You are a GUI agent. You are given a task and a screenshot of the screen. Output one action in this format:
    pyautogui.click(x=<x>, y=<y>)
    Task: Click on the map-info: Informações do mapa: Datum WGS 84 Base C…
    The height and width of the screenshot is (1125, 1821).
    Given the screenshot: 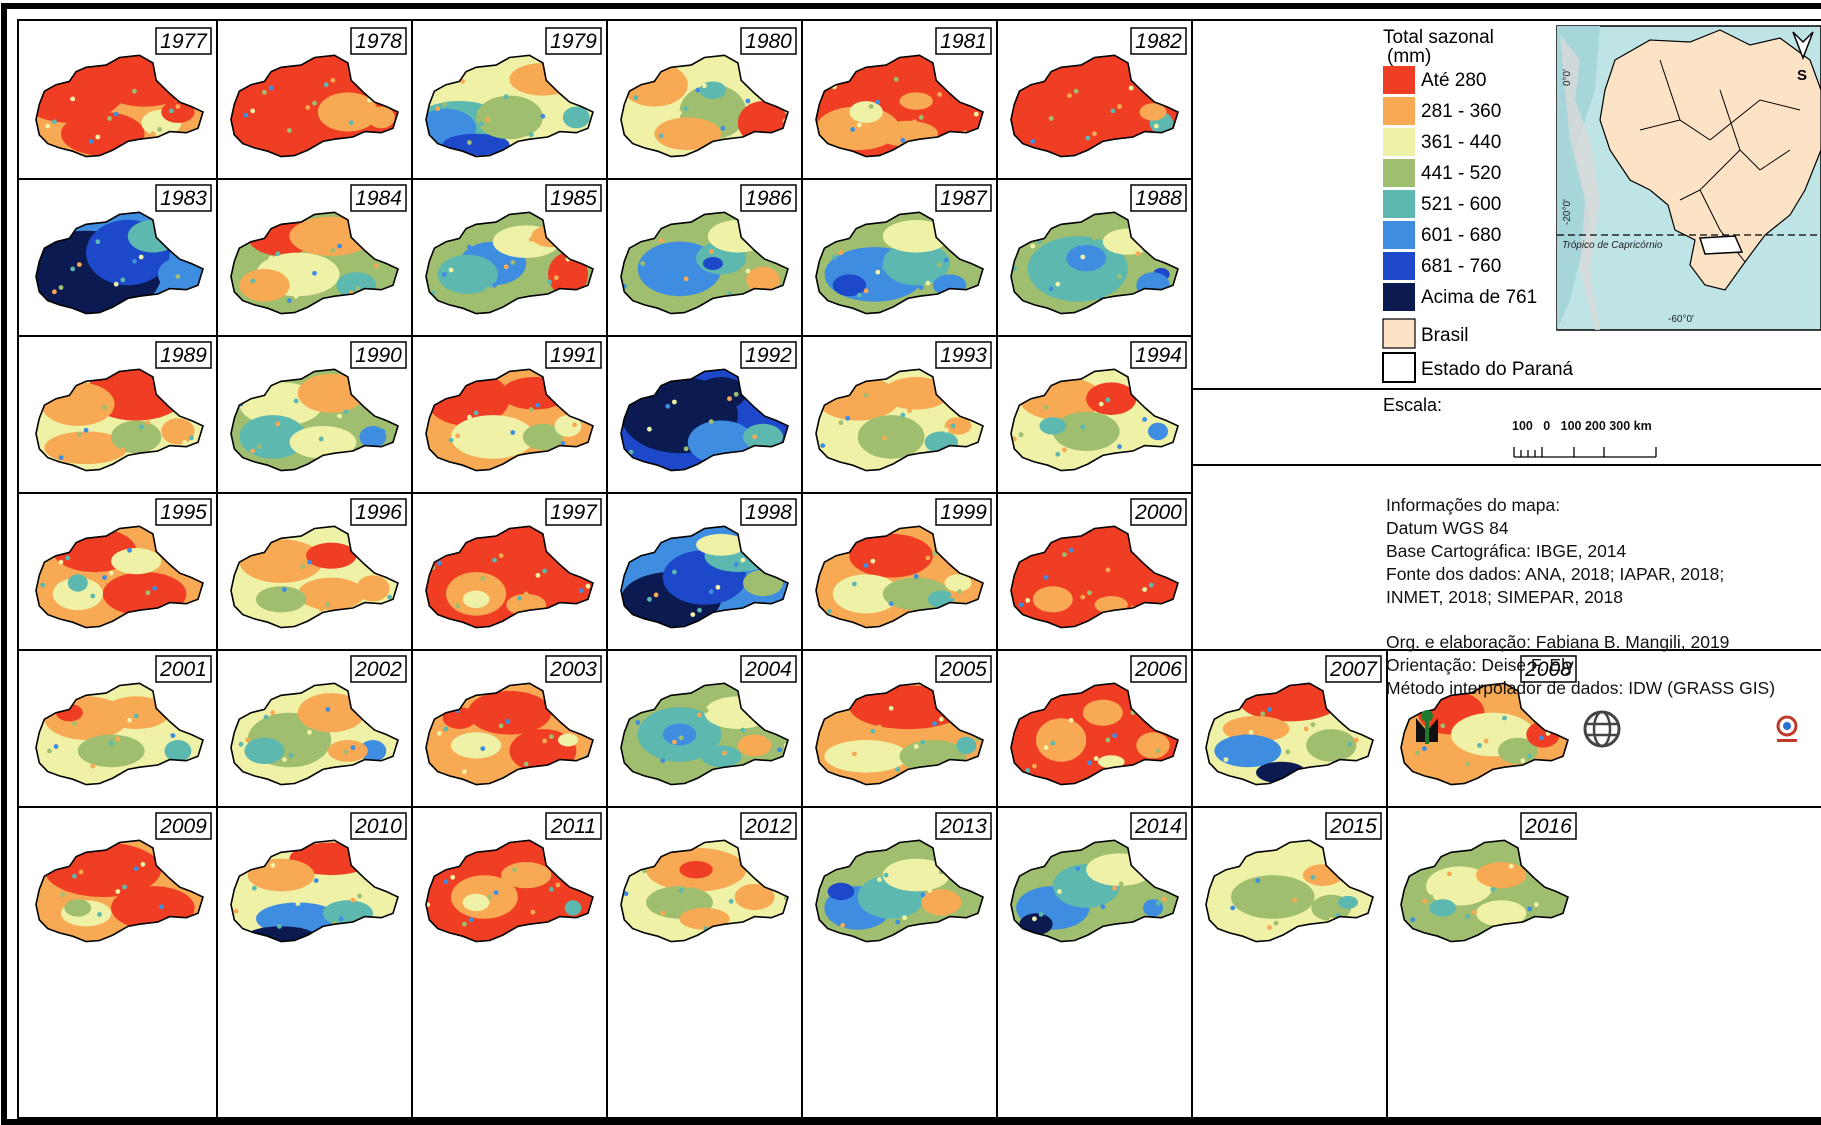 What is the action you would take?
    pyautogui.click(x=1580, y=596)
    